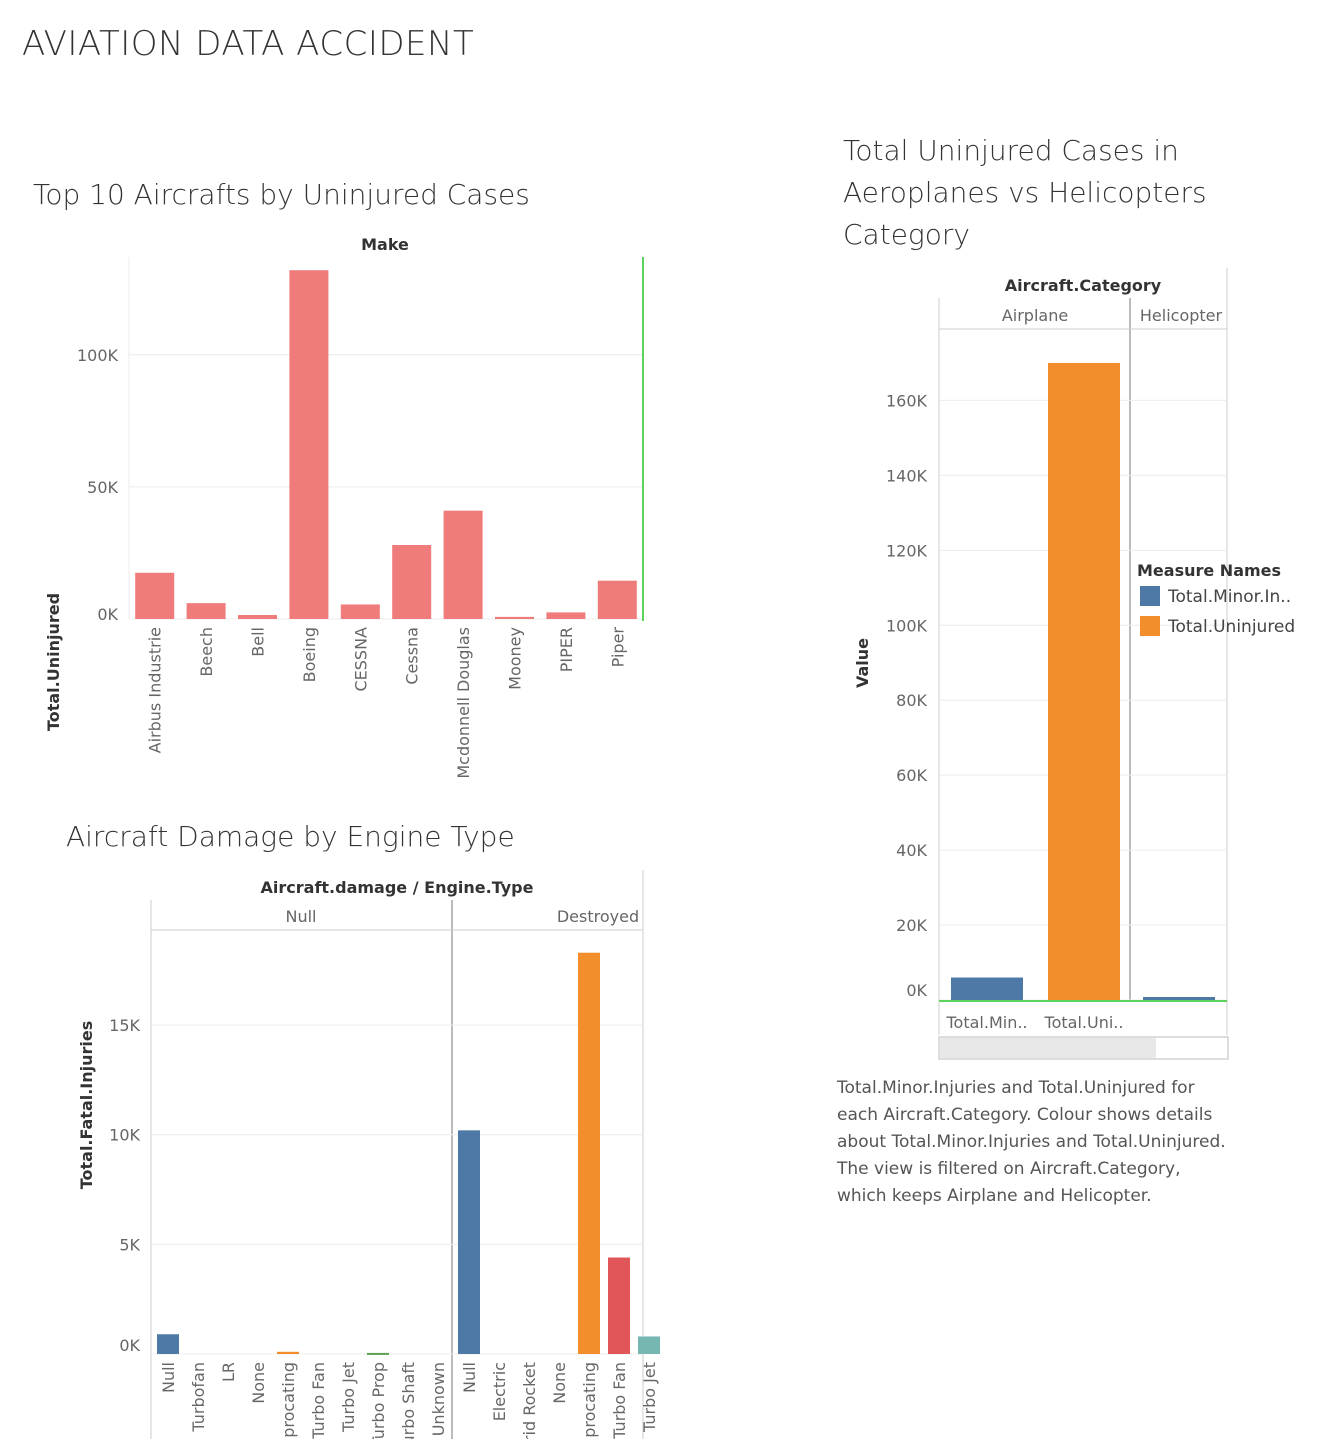  I want to click on x-tick-label-null-turbo-shaft: Turbo Shaft, so click(408, 1400).